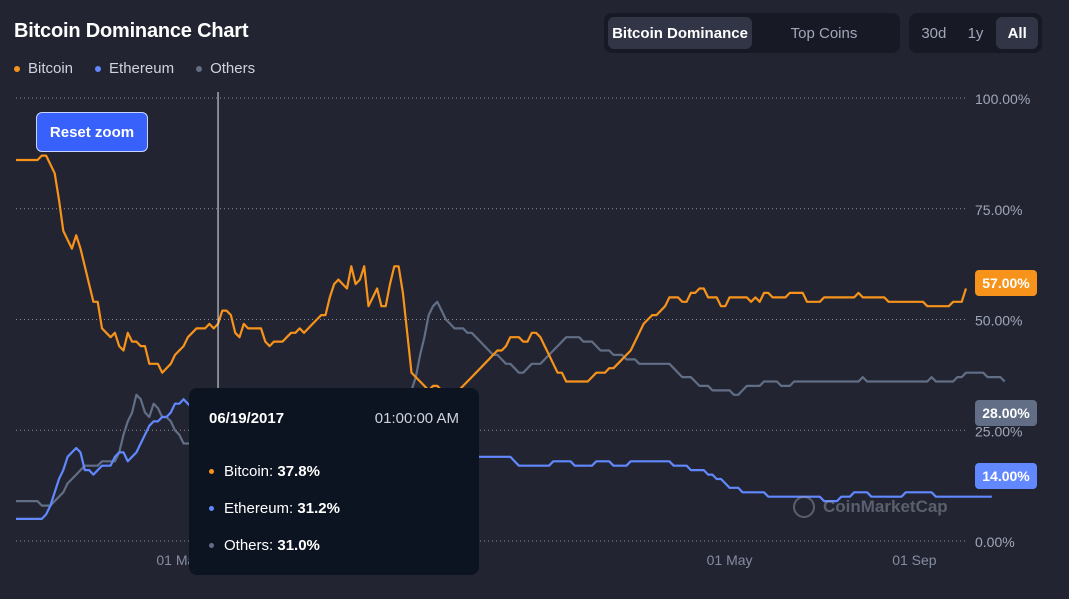 Image resolution: width=1069 pixels, height=599 pixels. Describe the element at coordinates (247, 545) in the screenshot. I see `tooltip-label-others: Others` at that location.